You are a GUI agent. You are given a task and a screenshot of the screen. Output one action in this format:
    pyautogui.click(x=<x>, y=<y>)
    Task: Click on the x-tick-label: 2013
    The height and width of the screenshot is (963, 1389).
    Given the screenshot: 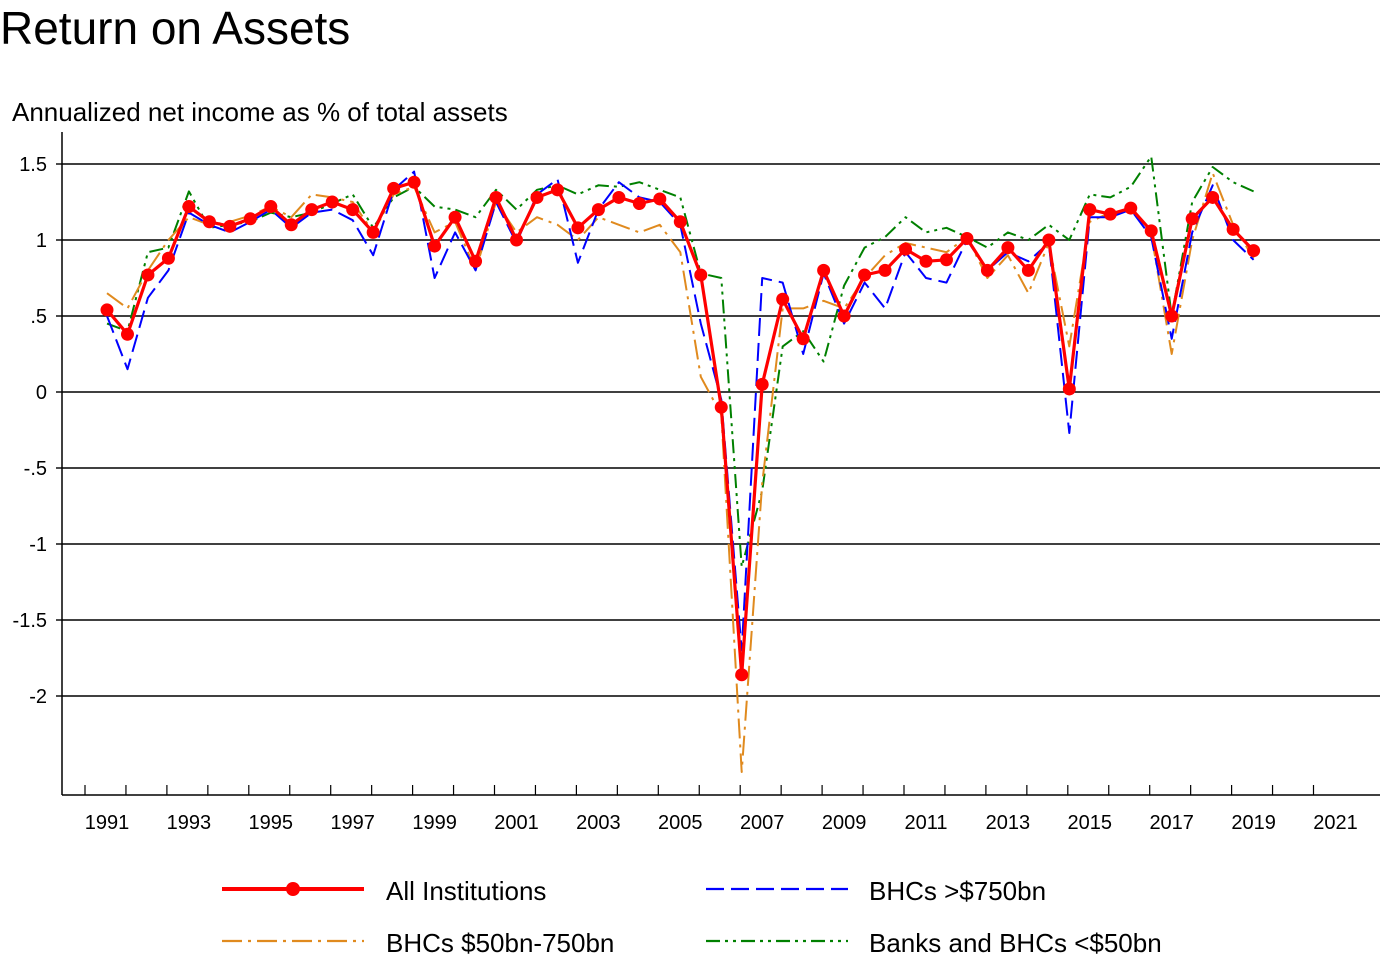 What is the action you would take?
    pyautogui.click(x=1008, y=823)
    